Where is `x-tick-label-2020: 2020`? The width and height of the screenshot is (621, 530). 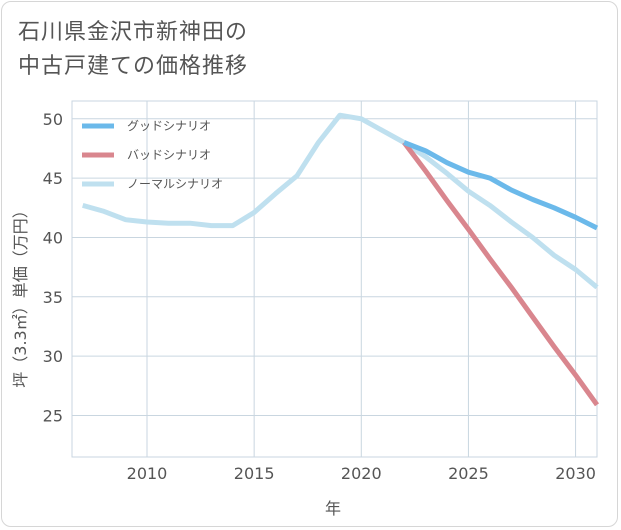 x-tick-label-2020: 2020 is located at coordinates (361, 473).